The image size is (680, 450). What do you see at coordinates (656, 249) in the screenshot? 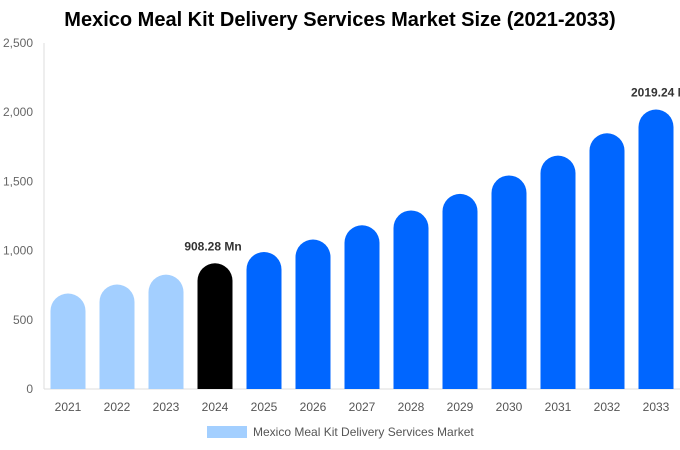
I see `bar-2033` at bounding box center [656, 249].